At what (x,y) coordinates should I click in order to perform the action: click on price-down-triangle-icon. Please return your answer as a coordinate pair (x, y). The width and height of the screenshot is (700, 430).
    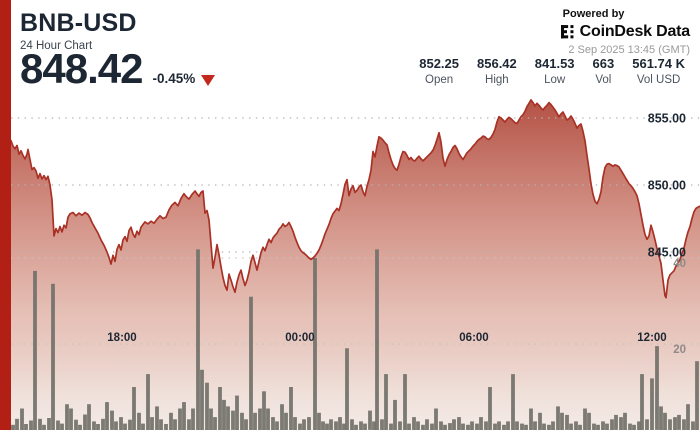
    Looking at the image, I should click on (208, 80).